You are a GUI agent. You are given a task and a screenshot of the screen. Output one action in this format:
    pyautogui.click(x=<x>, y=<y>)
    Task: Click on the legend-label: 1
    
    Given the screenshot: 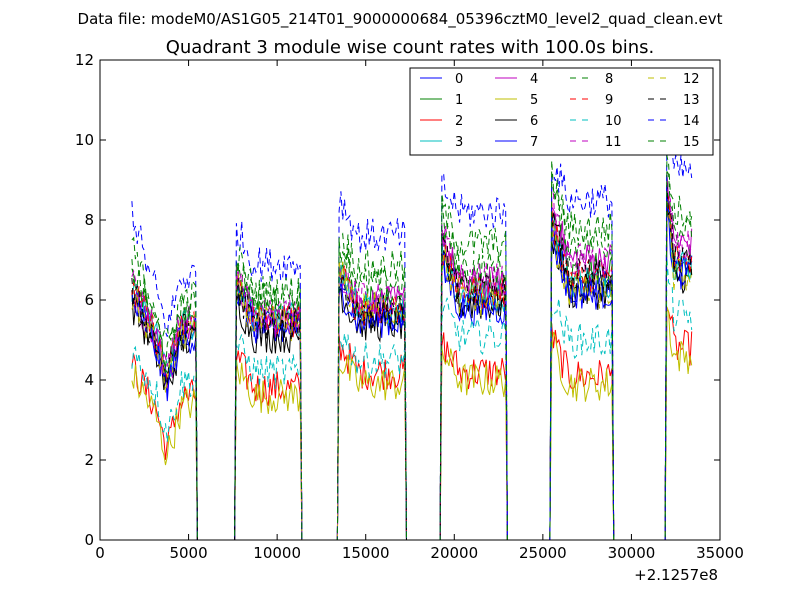 What is the action you would take?
    pyautogui.click(x=459, y=100)
    